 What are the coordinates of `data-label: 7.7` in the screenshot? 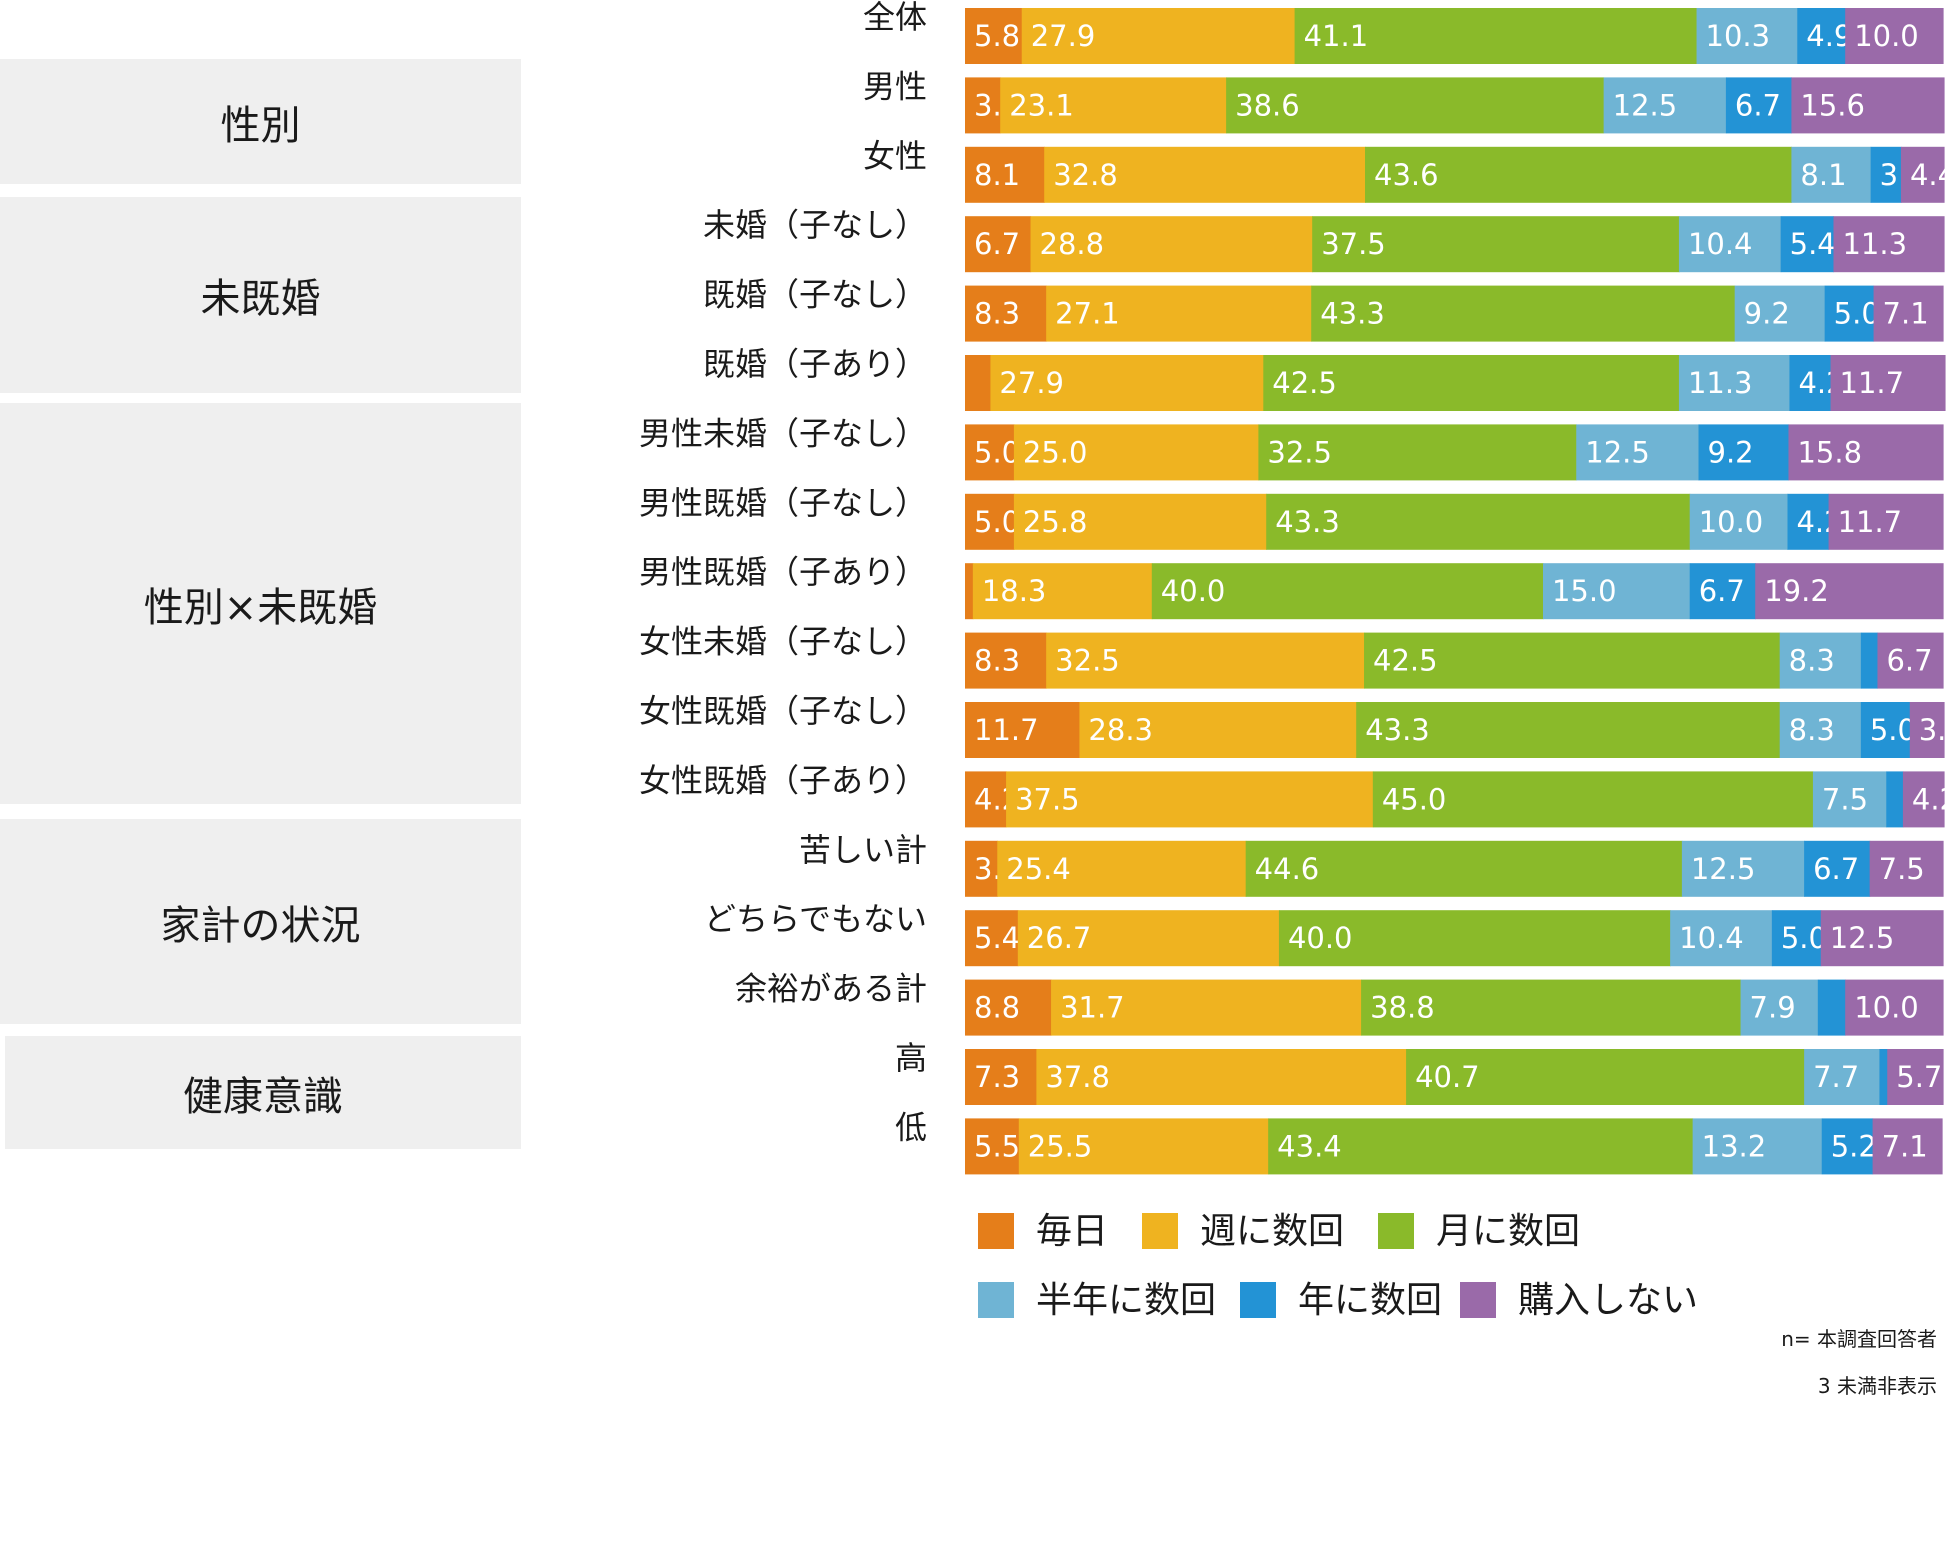 It's located at (1836, 1077).